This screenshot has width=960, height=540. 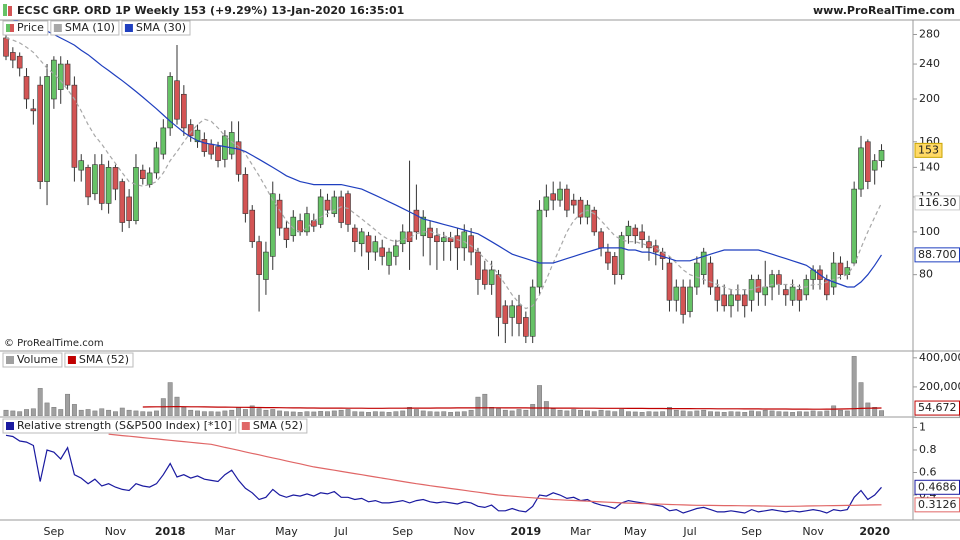 What do you see at coordinates (116, 531) in the screenshot?
I see `x-tick-label: Nov` at bounding box center [116, 531].